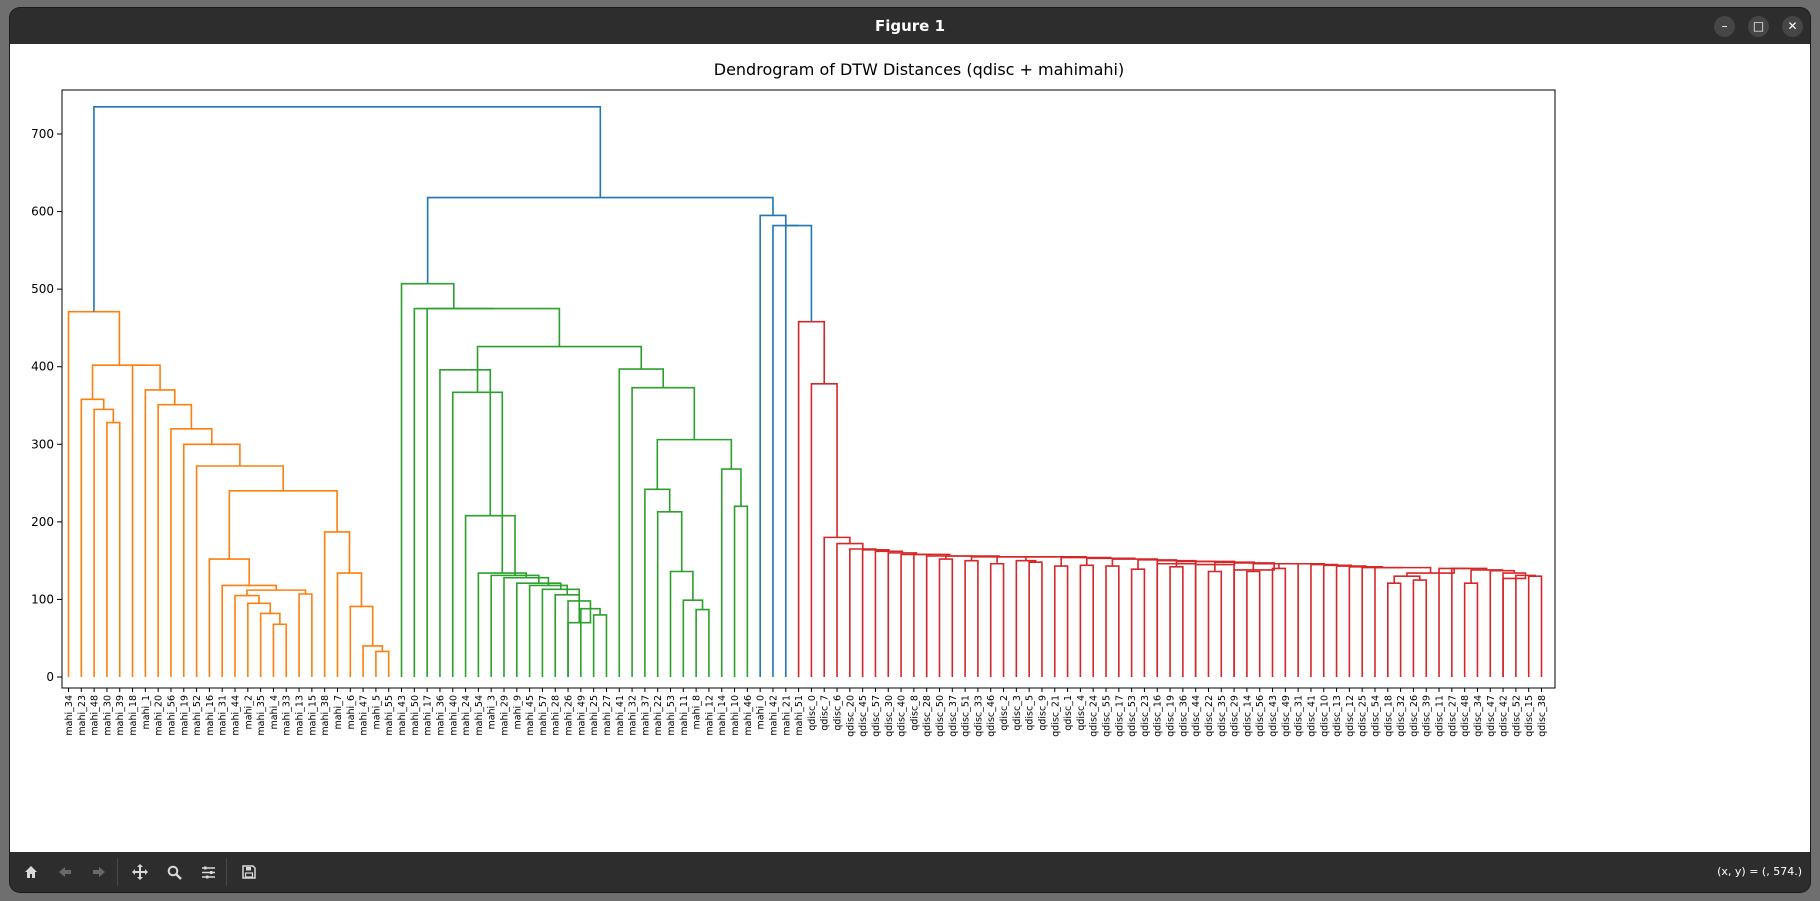  What do you see at coordinates (65, 872) in the screenshot?
I see `back-button` at bounding box center [65, 872].